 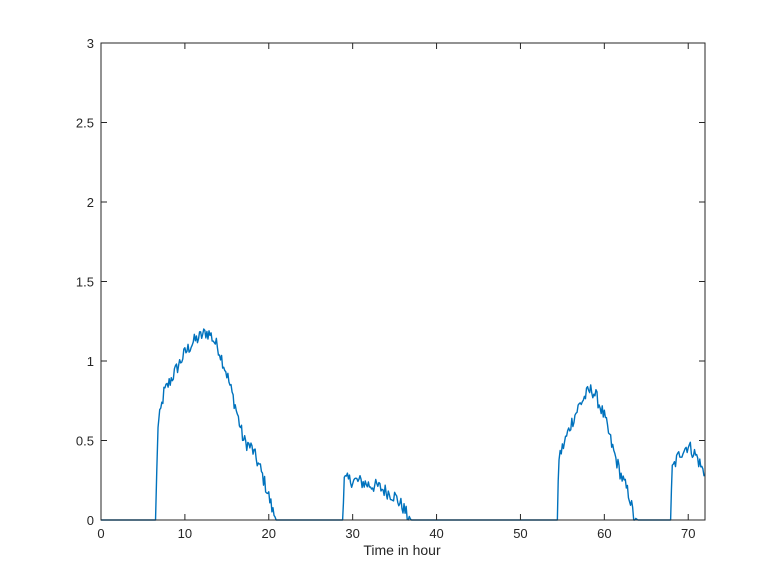 I want to click on x-axis-title: Time in hour, so click(x=402, y=550).